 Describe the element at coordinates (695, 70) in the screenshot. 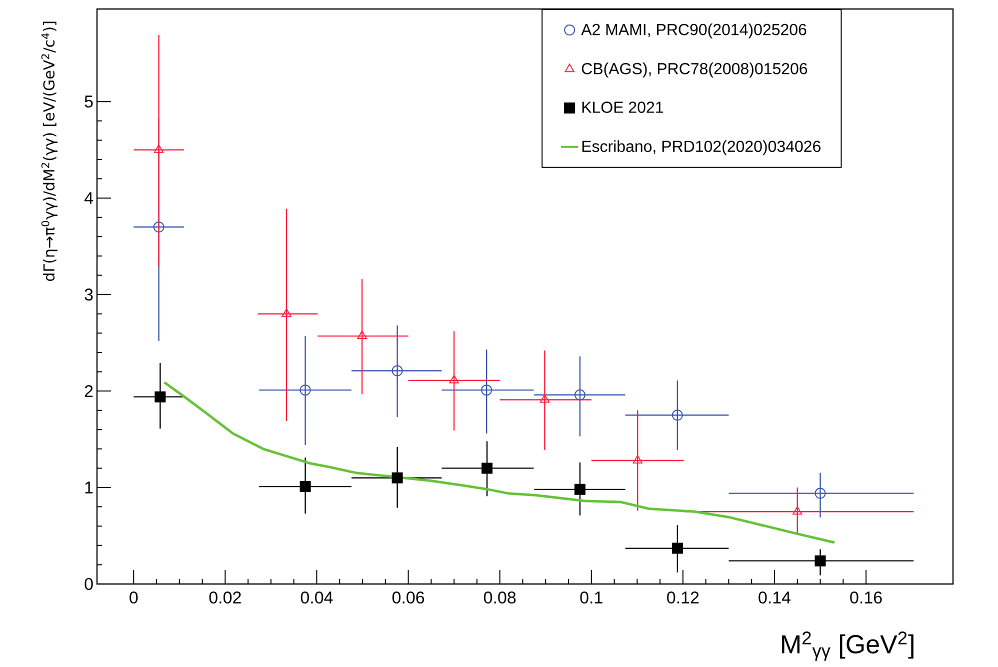

I see `legend-label: CB(AGS), PRC78(2008)015206` at that location.